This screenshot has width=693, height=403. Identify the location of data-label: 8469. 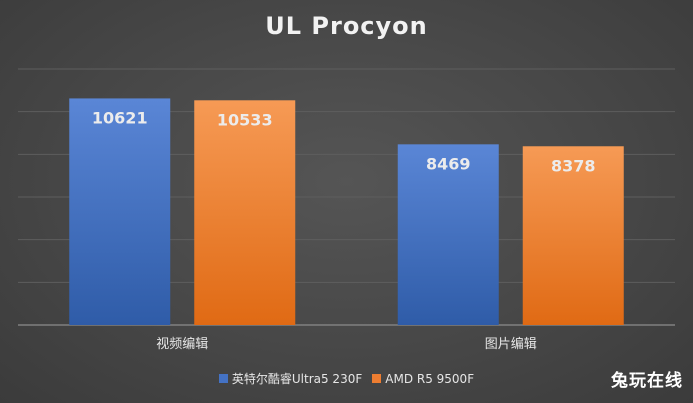
(448, 163).